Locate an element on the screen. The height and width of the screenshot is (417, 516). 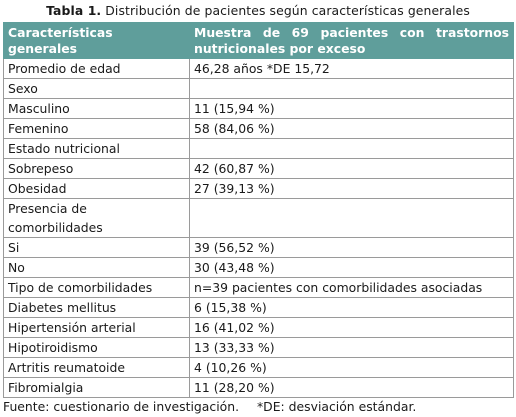
table-row: Femenino 58 (84,06 %) is located at coordinates (258, 128).